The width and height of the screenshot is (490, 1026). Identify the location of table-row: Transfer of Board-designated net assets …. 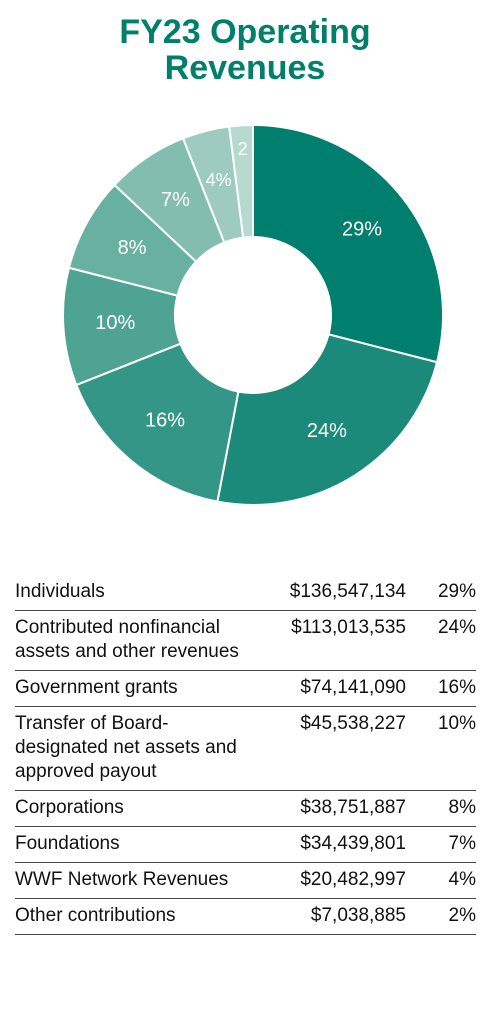
(245, 748).